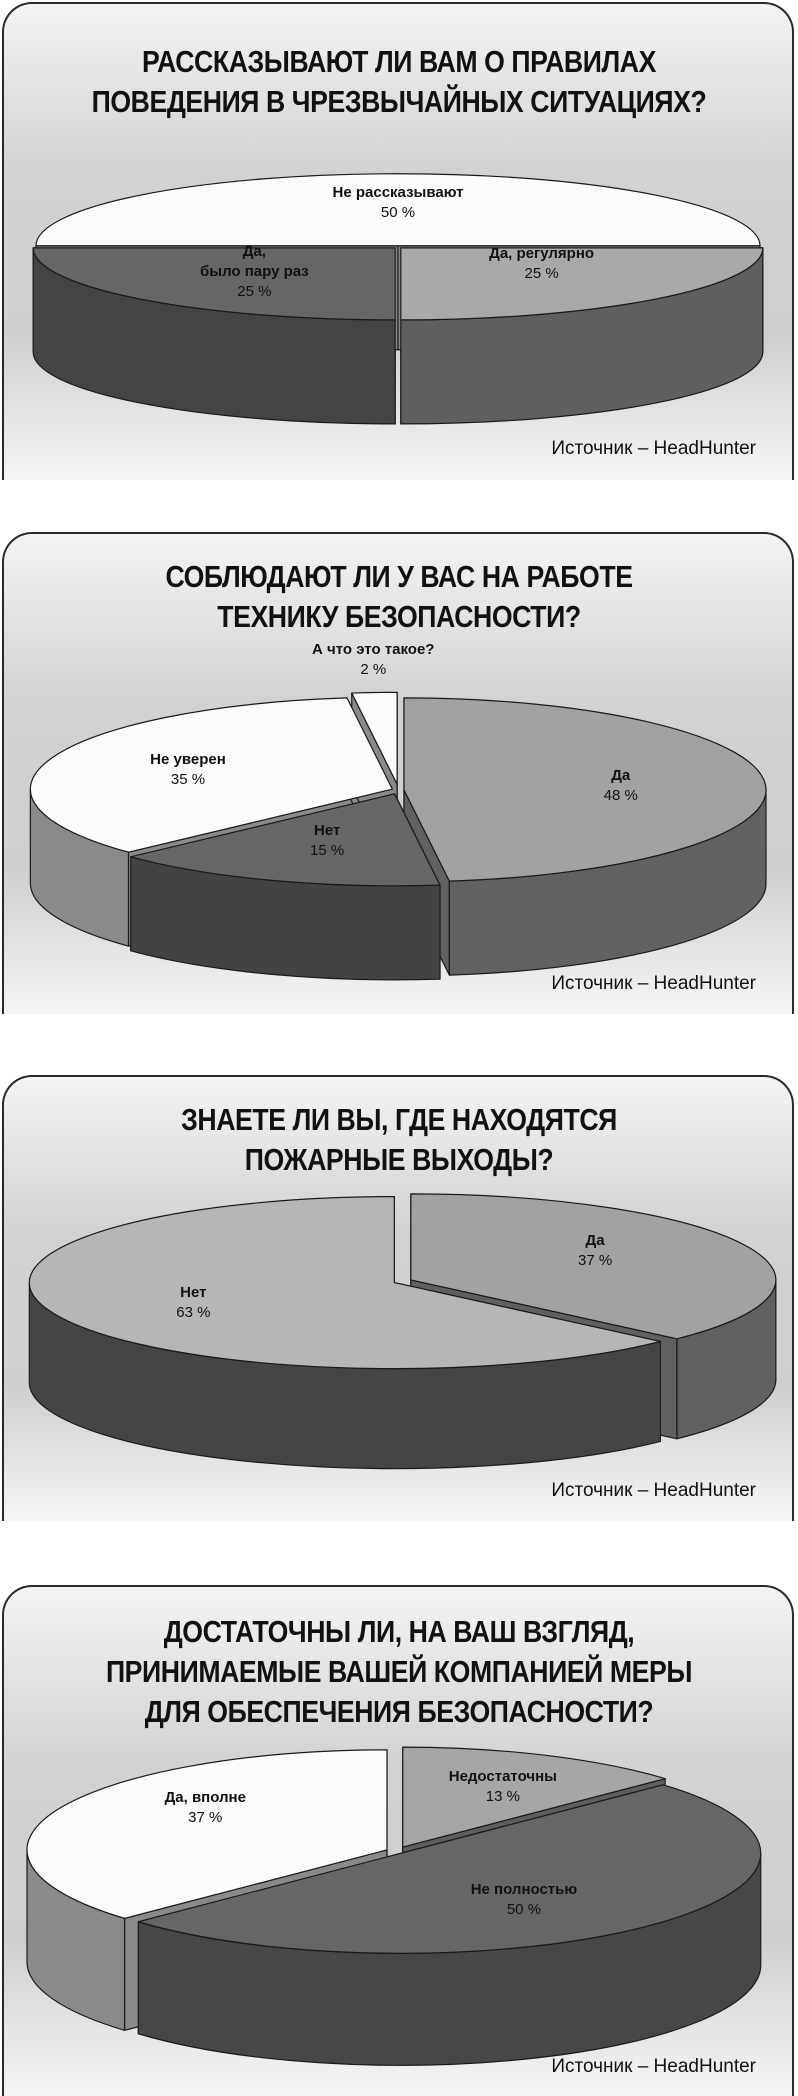 Image resolution: width=798 pixels, height=2096 pixels. What do you see at coordinates (399, 1159) in the screenshot?
I see `chart-title-line: ПОЖАРНЫЕ ВЫХОДЫ?` at bounding box center [399, 1159].